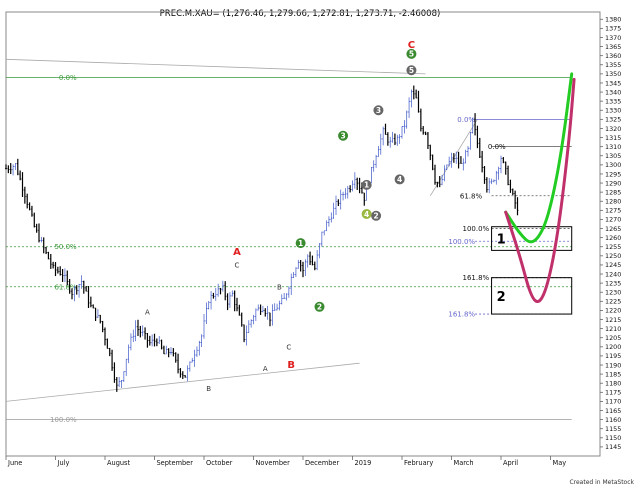 The width and height of the screenshot is (640, 492). Describe the element at coordinates (501, 297) in the screenshot. I see `target-box-label: 2` at that location.